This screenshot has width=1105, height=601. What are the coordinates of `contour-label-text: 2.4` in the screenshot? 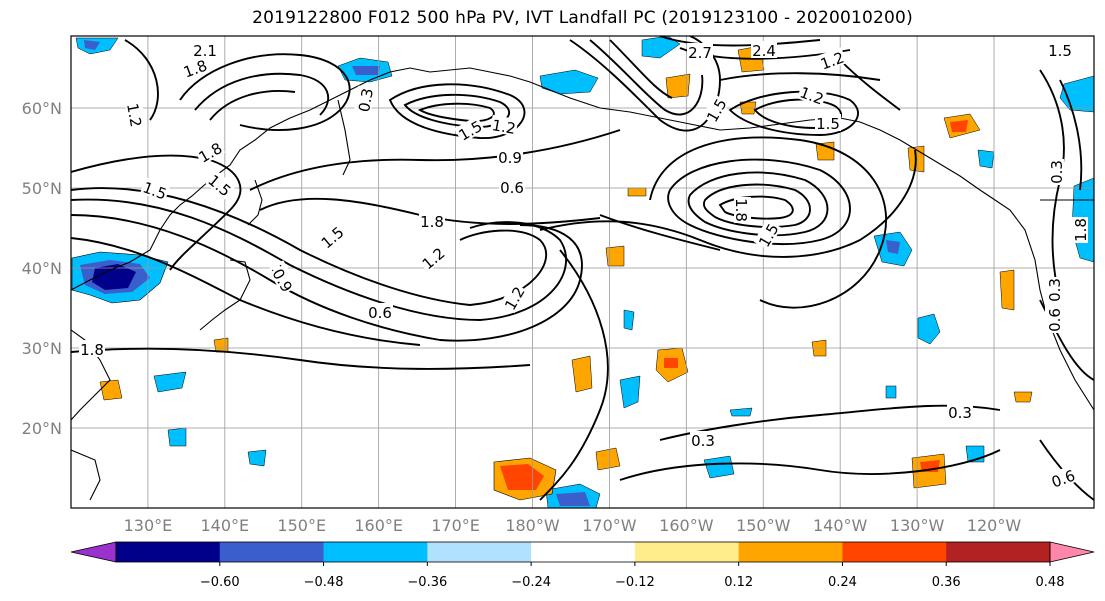 It's located at (764, 51).